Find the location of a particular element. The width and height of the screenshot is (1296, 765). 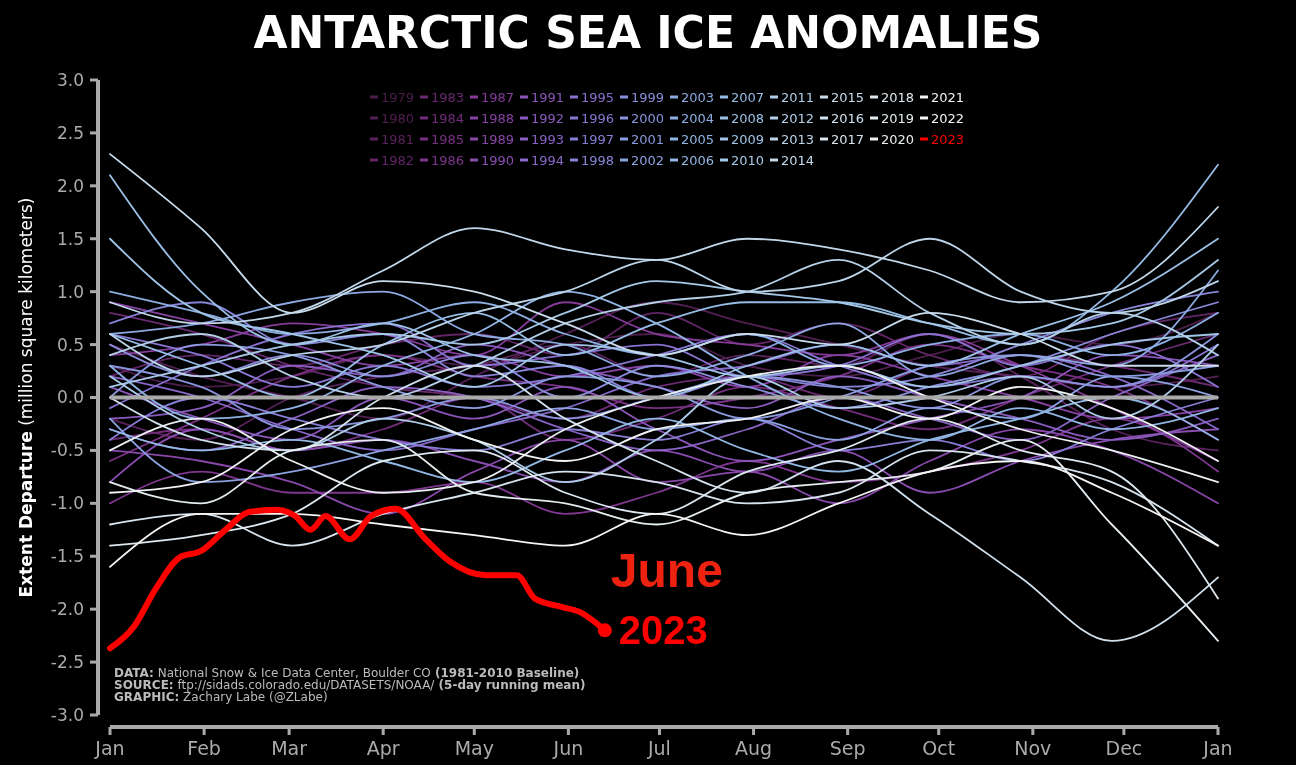

legend-label: 2004 is located at coordinates (698, 118).